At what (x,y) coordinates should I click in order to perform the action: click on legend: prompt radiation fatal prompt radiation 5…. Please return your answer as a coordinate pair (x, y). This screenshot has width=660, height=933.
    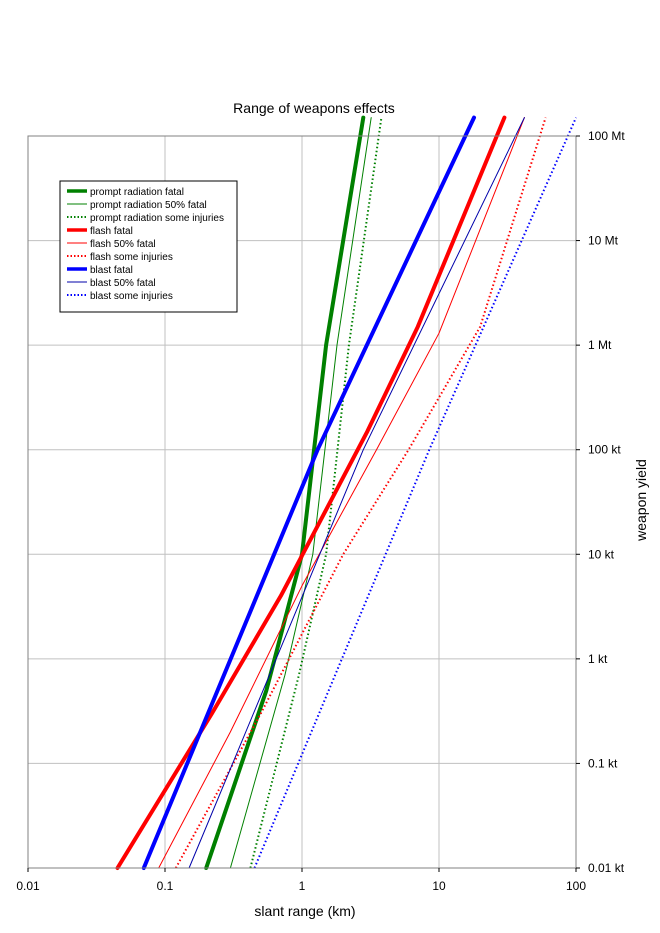
    Looking at the image, I should click on (148, 246).